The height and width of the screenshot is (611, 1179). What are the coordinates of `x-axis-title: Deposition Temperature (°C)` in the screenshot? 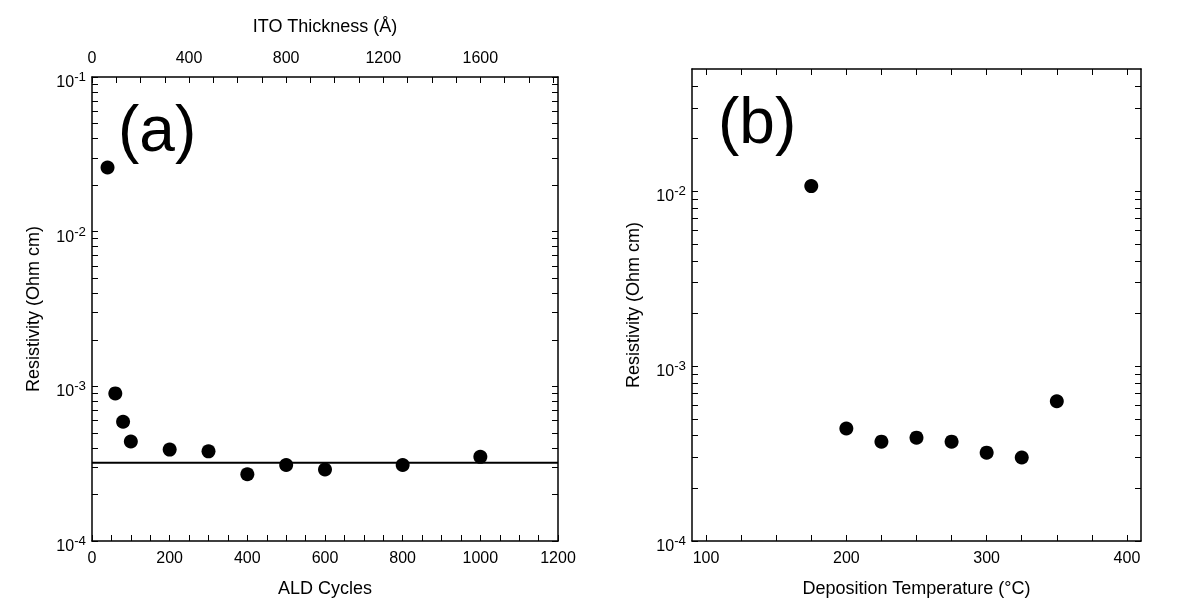 It's located at (916, 588).